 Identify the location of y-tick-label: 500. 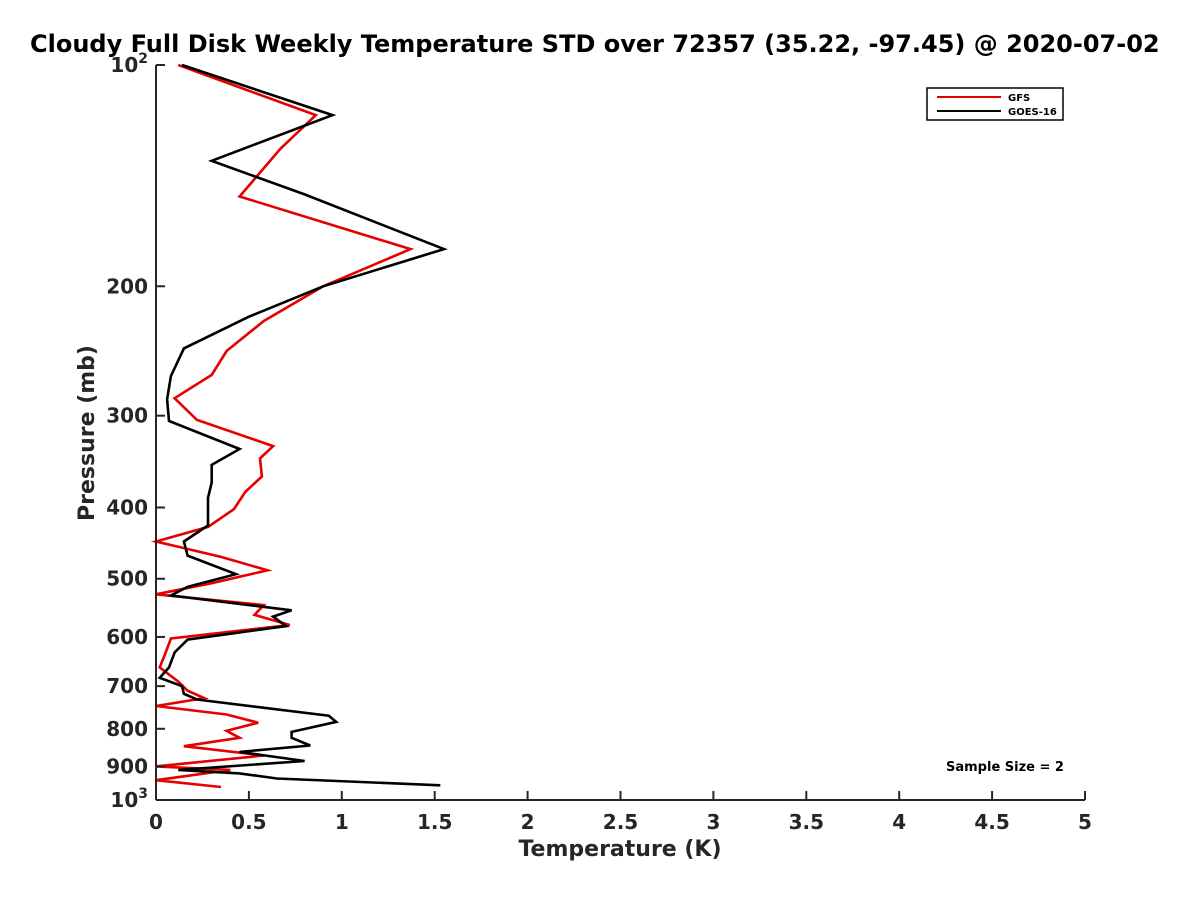
(127, 579).